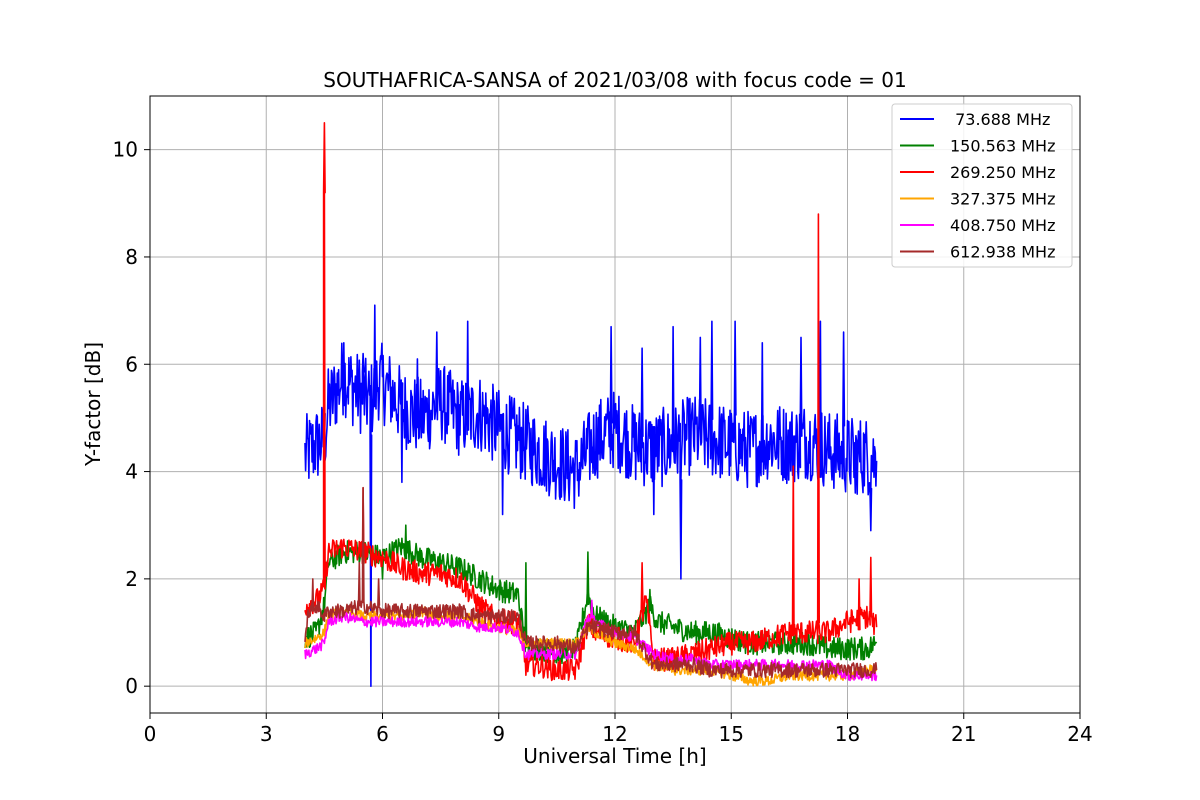 Image resolution: width=1200 pixels, height=800 pixels. Describe the element at coordinates (1079, 734) in the screenshot. I see `x-tick-label: 24` at that location.